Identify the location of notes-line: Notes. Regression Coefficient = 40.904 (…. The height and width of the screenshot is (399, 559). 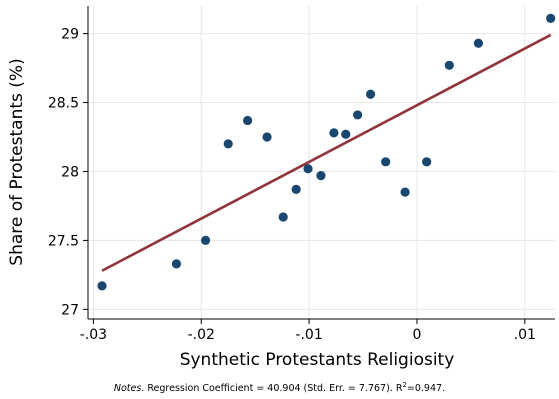
(279, 387).